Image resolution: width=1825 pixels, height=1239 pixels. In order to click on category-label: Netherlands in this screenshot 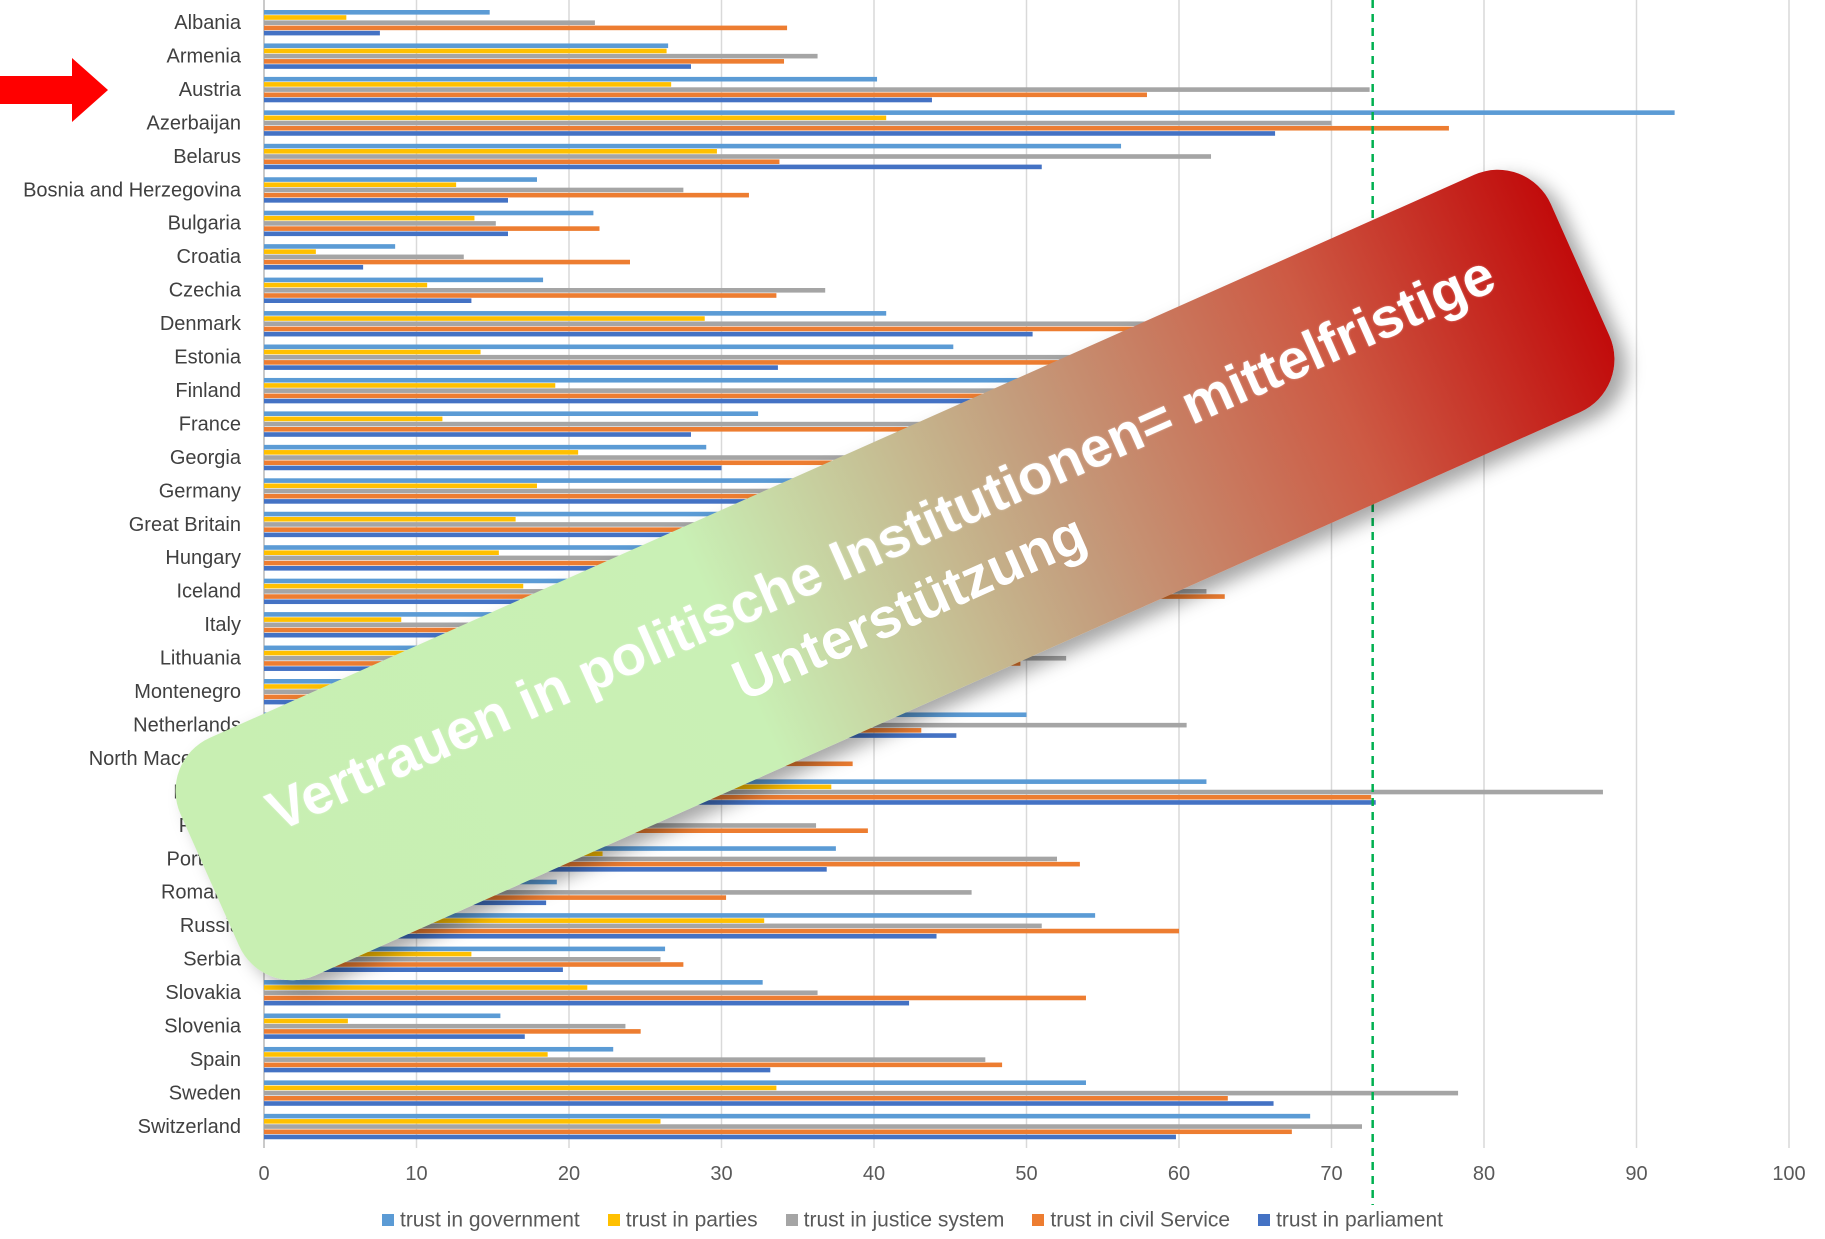, I will do `click(187, 725)`.